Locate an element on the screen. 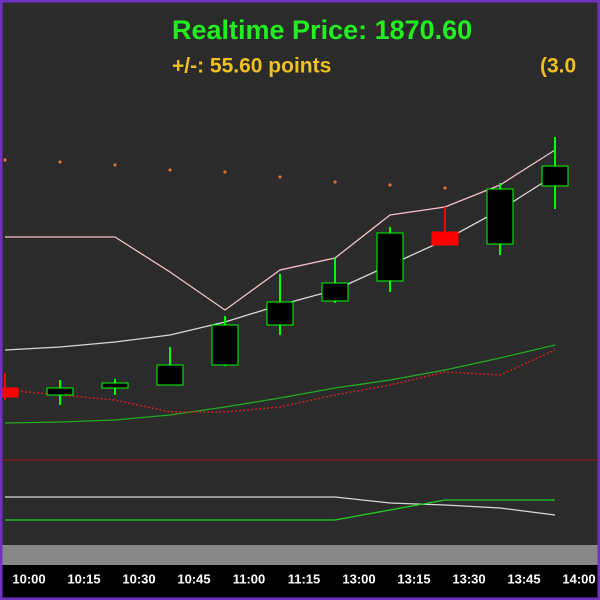 The width and height of the screenshot is (600, 600). x-tick-label: 13:15 is located at coordinates (413, 578).